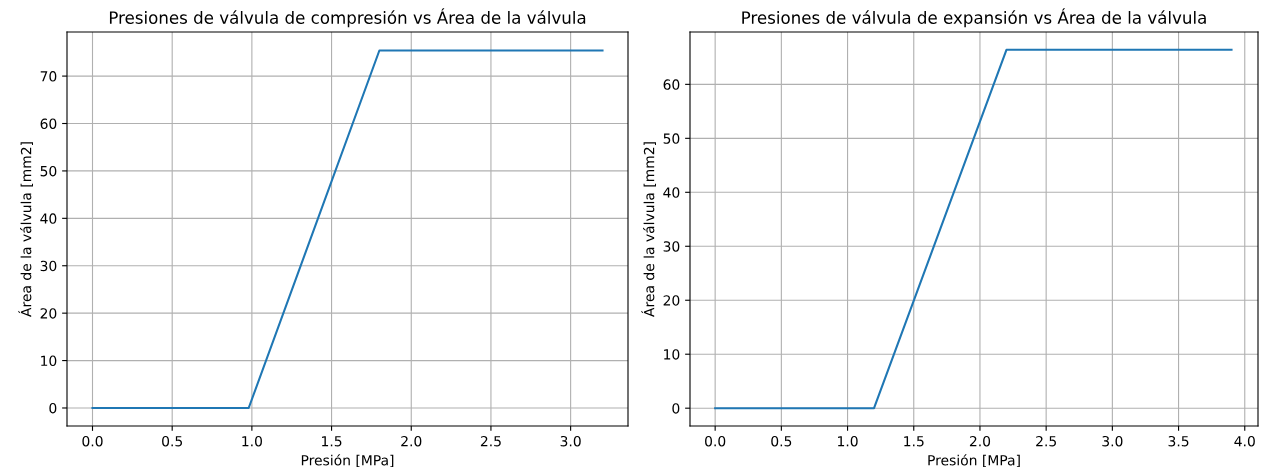  Describe the element at coordinates (347, 18) in the screenshot. I see `chart-title: Presiones de válvula de compresión vs Área de la válvula` at that location.